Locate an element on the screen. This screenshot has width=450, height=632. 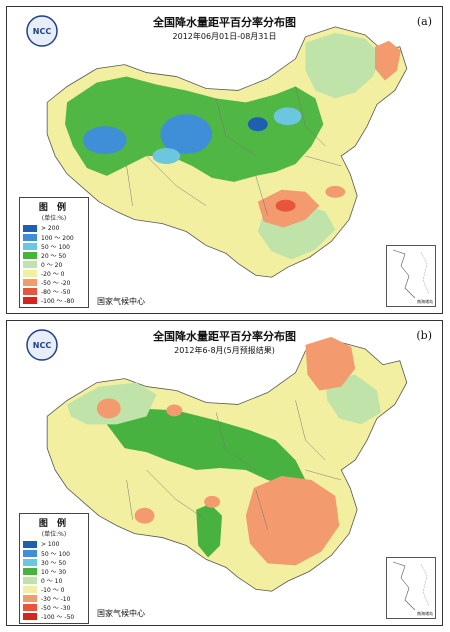
legend-range-label: -50 ～ -30 is located at coordinates (56, 608).